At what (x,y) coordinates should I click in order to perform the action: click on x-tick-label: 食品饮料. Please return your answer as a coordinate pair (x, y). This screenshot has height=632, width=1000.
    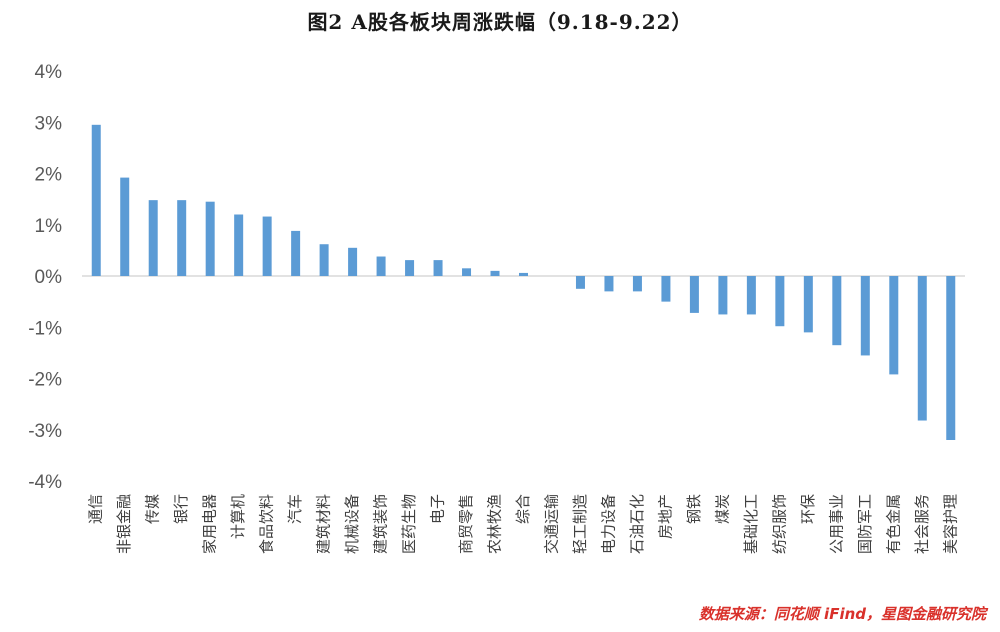
    Looking at the image, I should click on (267, 524).